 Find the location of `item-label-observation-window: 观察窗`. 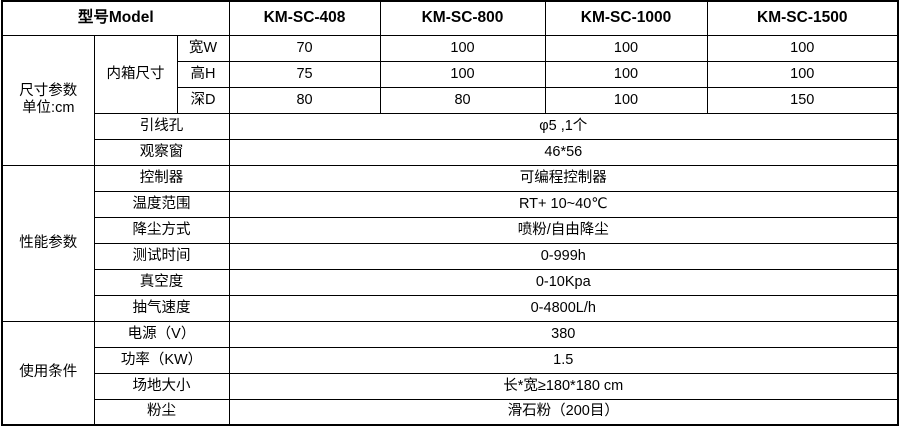

item-label-observation-window: 观察窗 is located at coordinates (161, 152).